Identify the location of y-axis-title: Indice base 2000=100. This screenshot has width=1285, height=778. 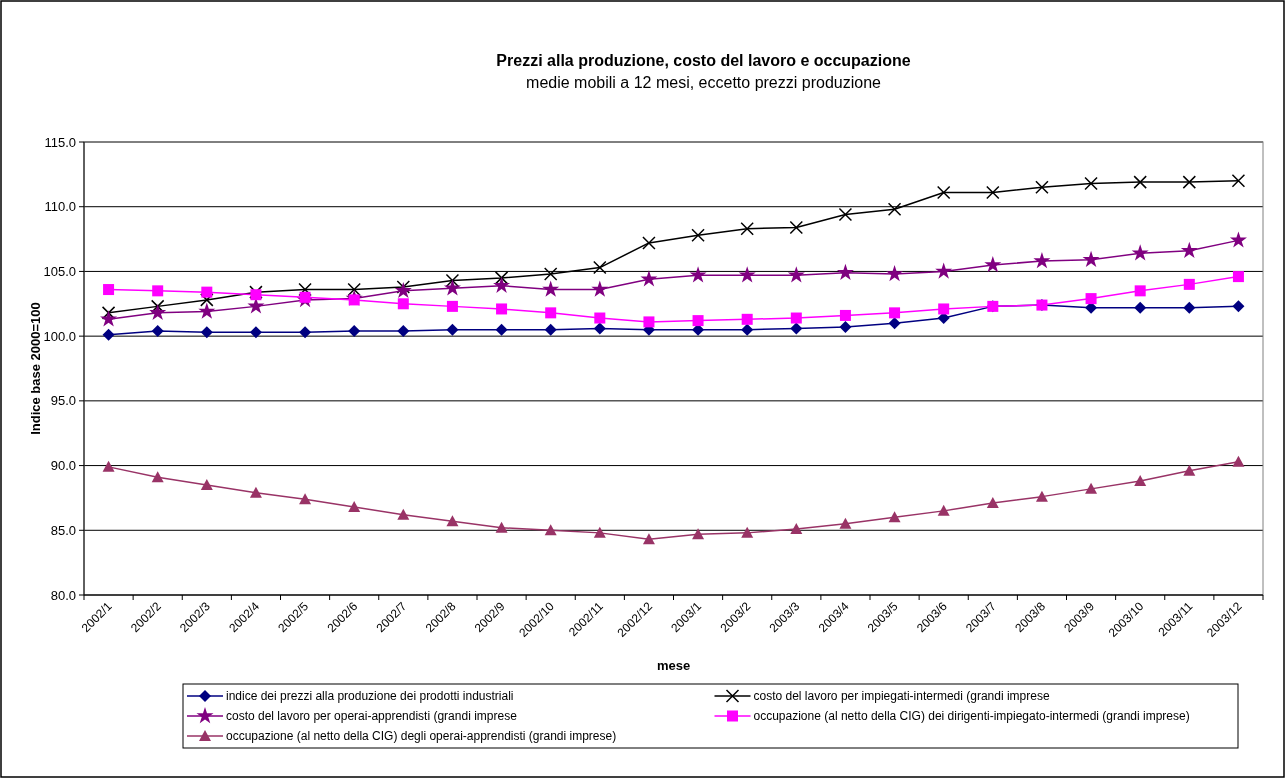
(35, 368).